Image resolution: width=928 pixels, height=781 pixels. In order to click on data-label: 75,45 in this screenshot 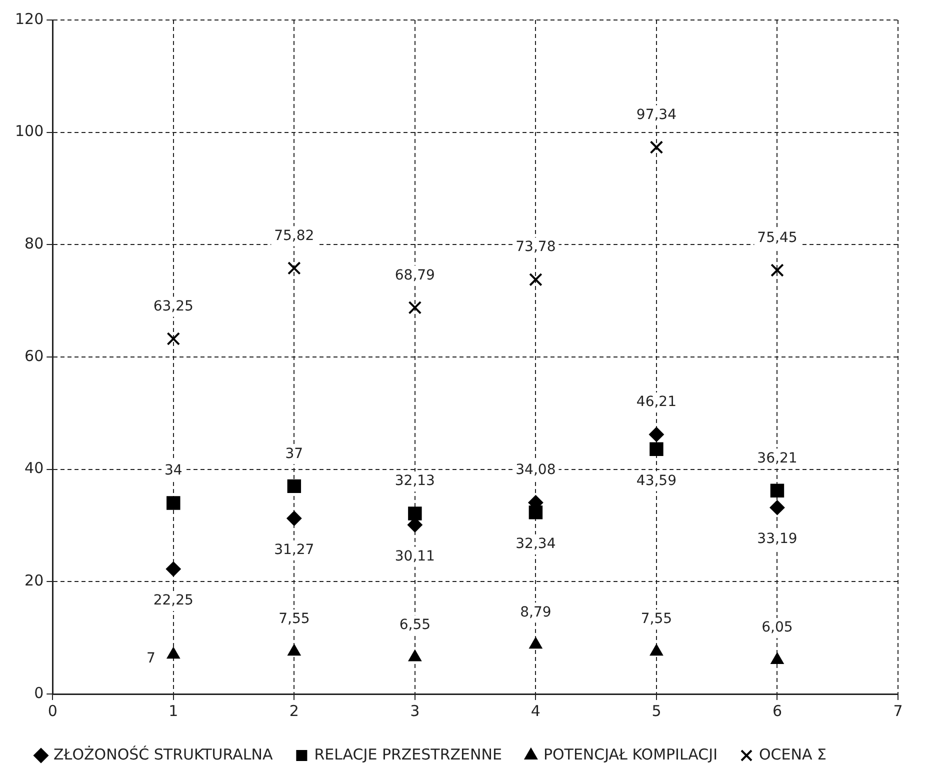, I will do `click(777, 238)`.